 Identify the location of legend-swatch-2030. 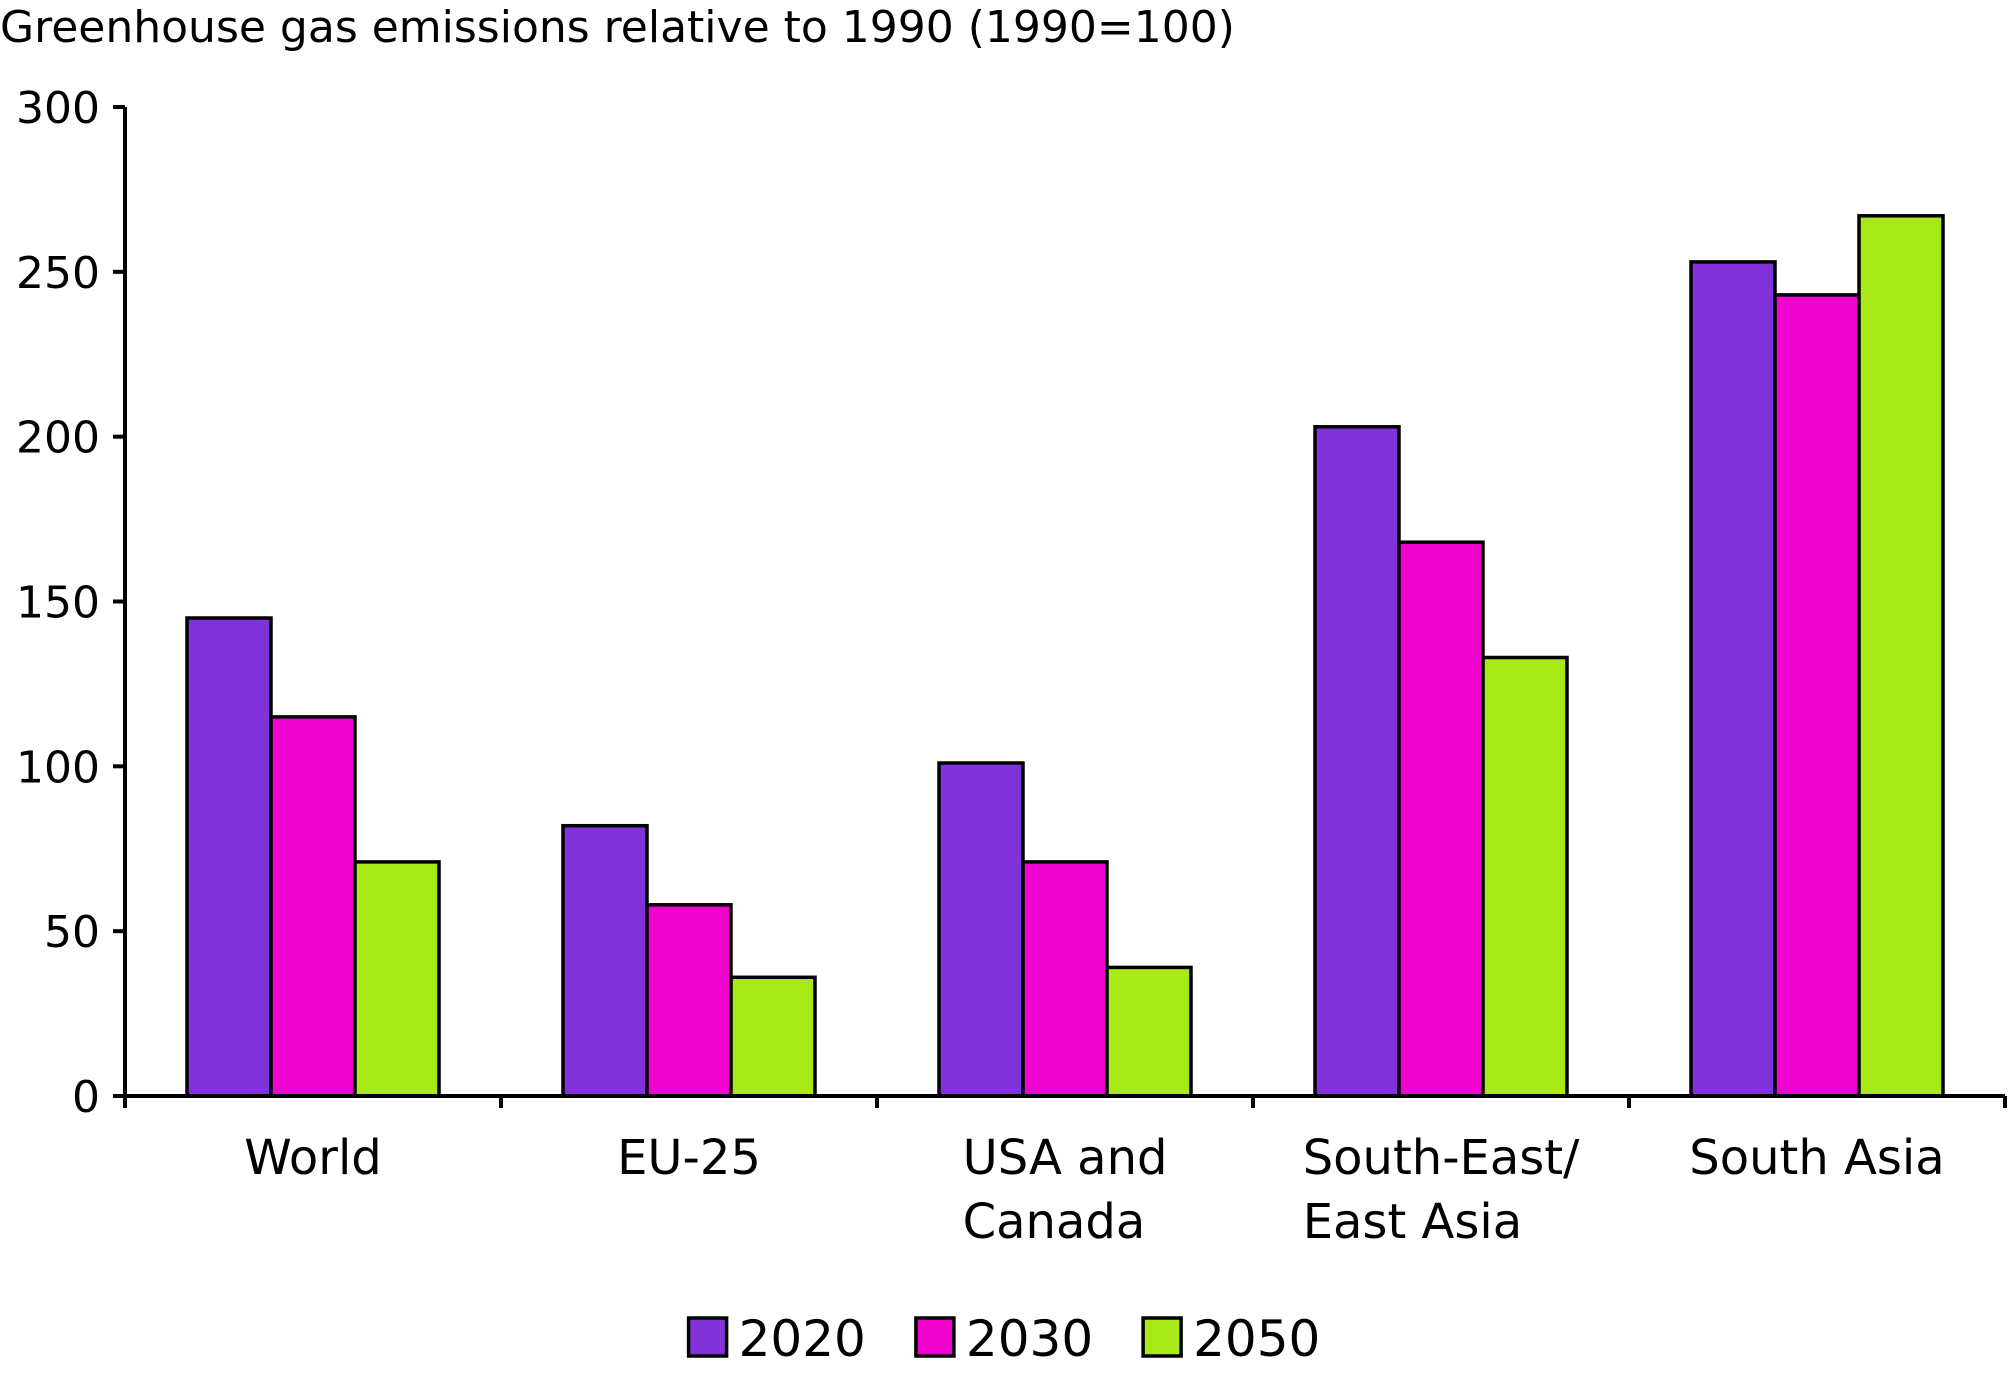
(935, 1337).